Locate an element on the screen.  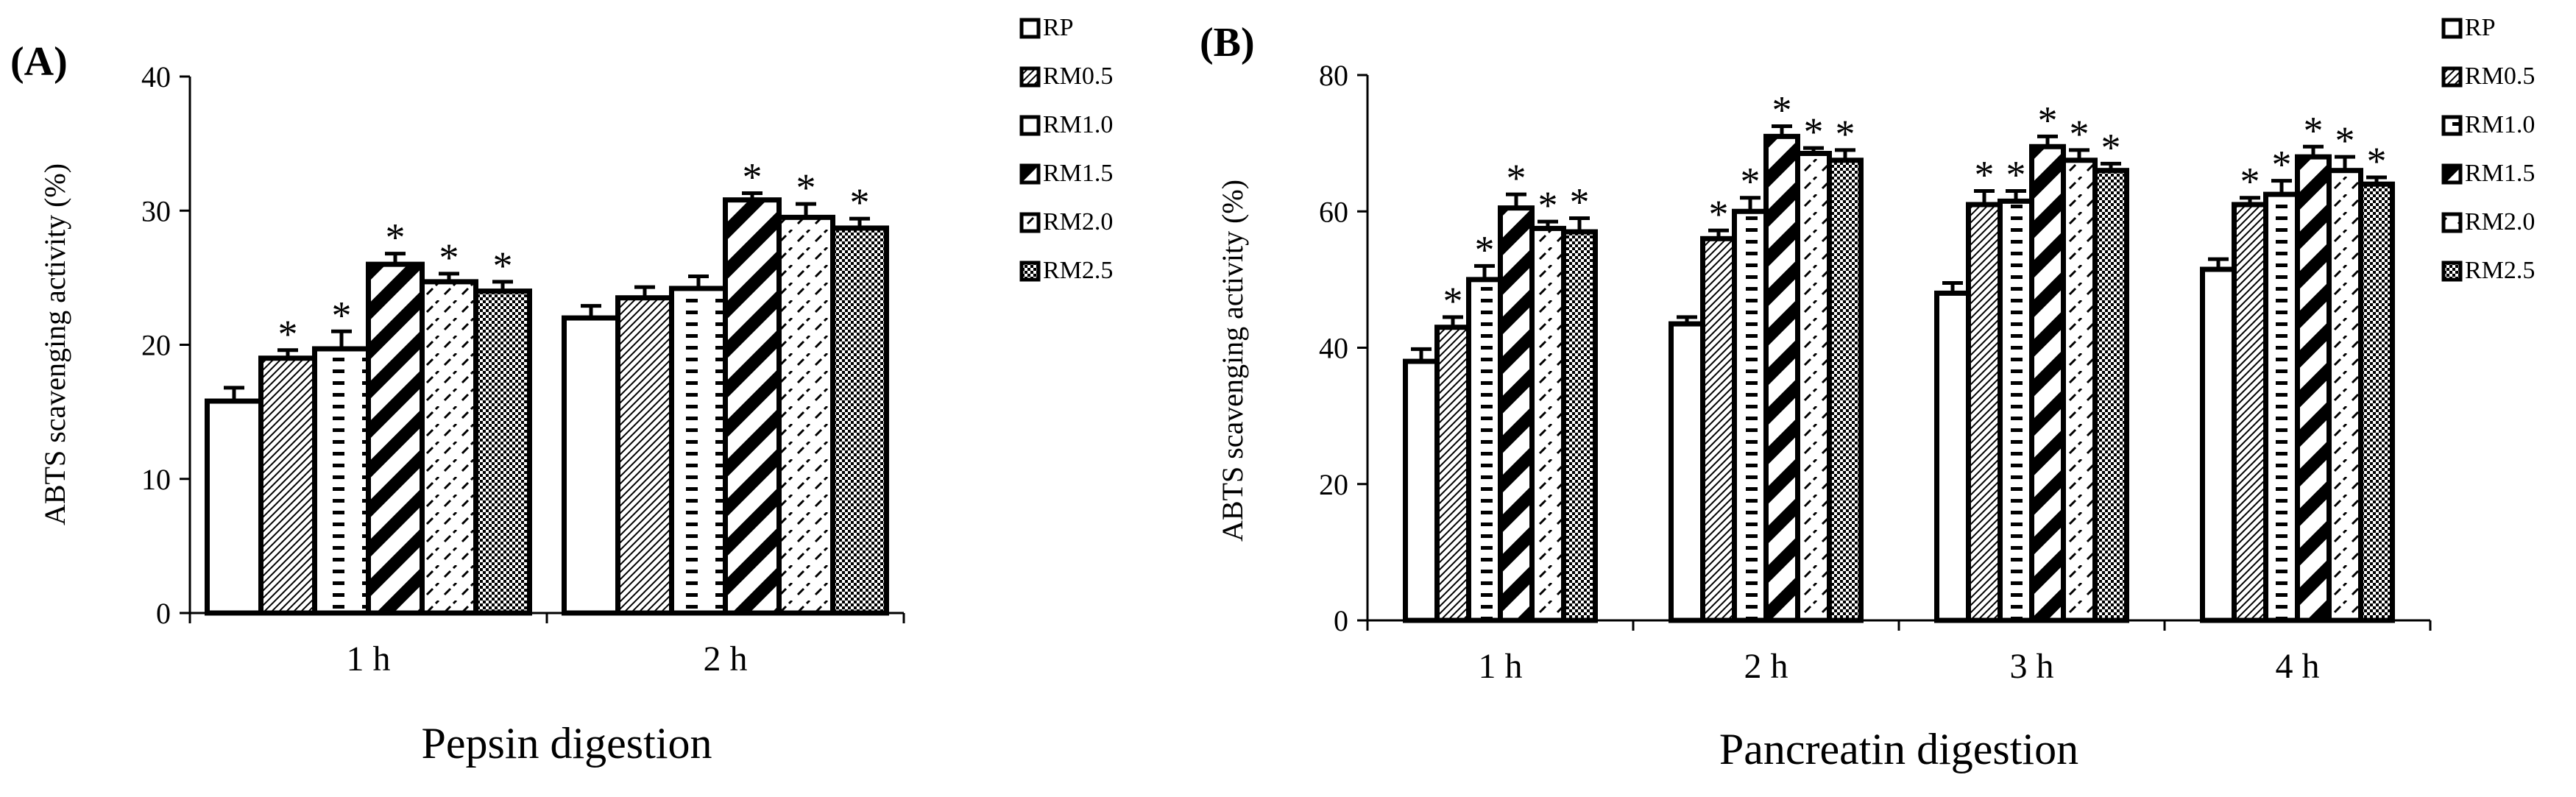
x-category-label: 3 h is located at coordinates (2032, 666).